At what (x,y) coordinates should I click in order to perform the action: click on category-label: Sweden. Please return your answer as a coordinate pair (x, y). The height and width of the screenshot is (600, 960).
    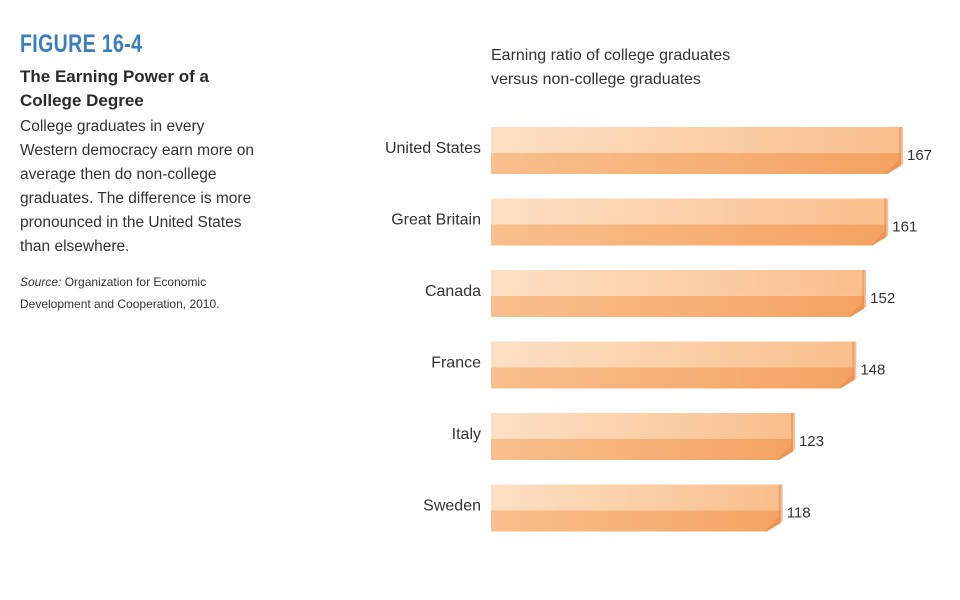
    Looking at the image, I should click on (452, 506).